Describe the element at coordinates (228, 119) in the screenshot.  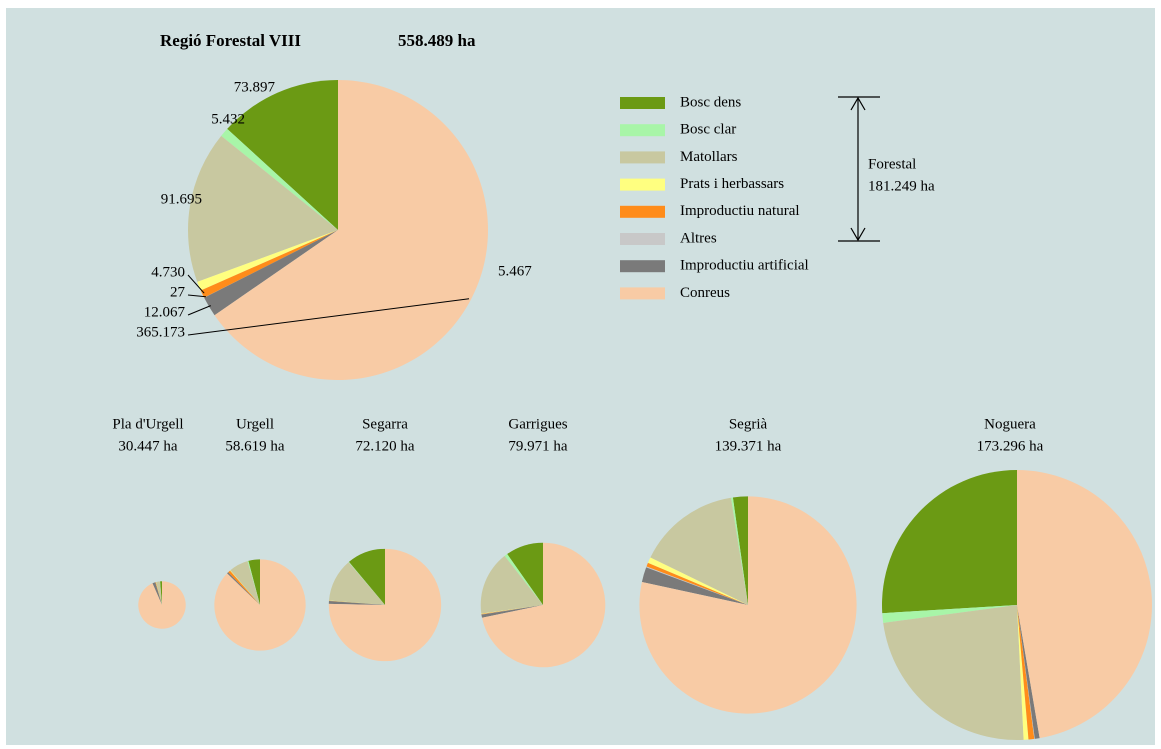
I see `data-label: 5.432` at that location.